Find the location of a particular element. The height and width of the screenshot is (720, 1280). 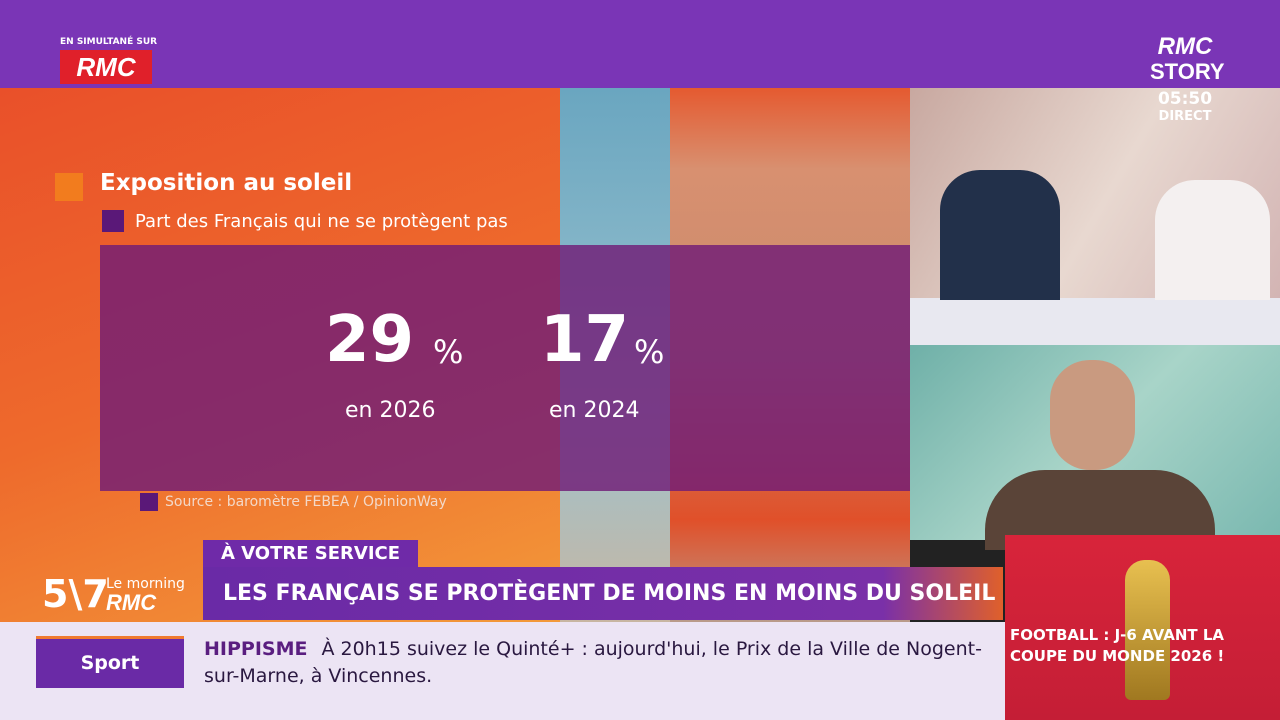

clock: 05:50 is located at coordinates (1185, 99).